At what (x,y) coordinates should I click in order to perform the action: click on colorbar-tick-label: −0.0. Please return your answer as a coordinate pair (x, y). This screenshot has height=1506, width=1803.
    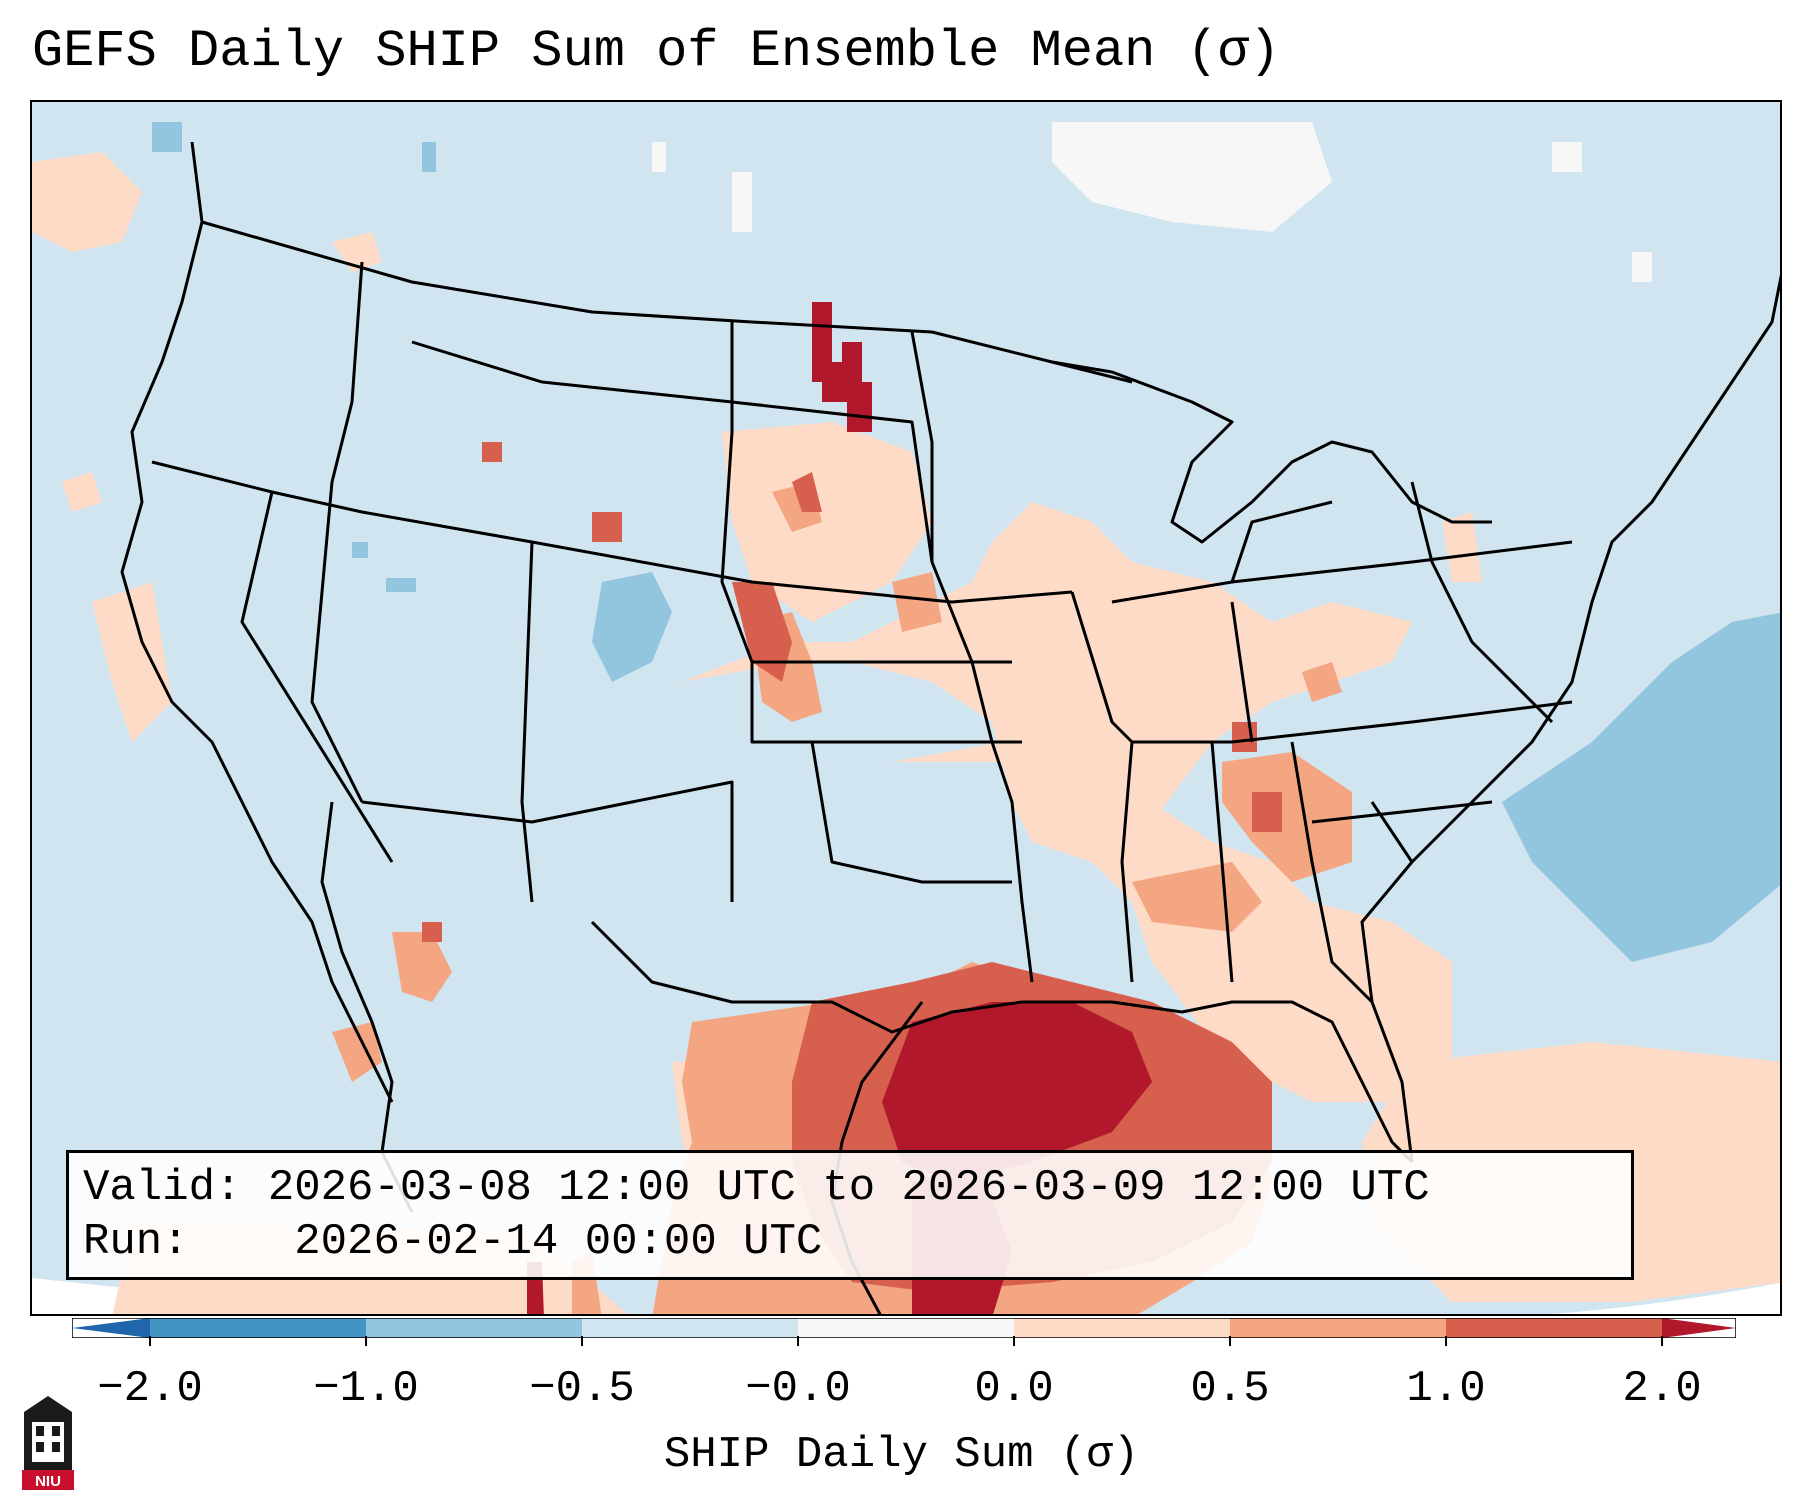
    Looking at the image, I should click on (798, 1389).